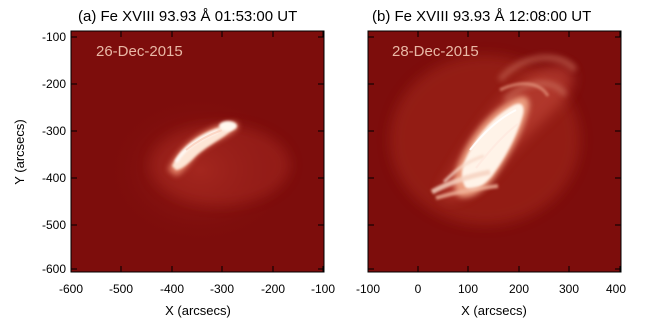  Describe the element at coordinates (569, 289) in the screenshot. I see `panel-b-x-tick-label: 300` at that location.